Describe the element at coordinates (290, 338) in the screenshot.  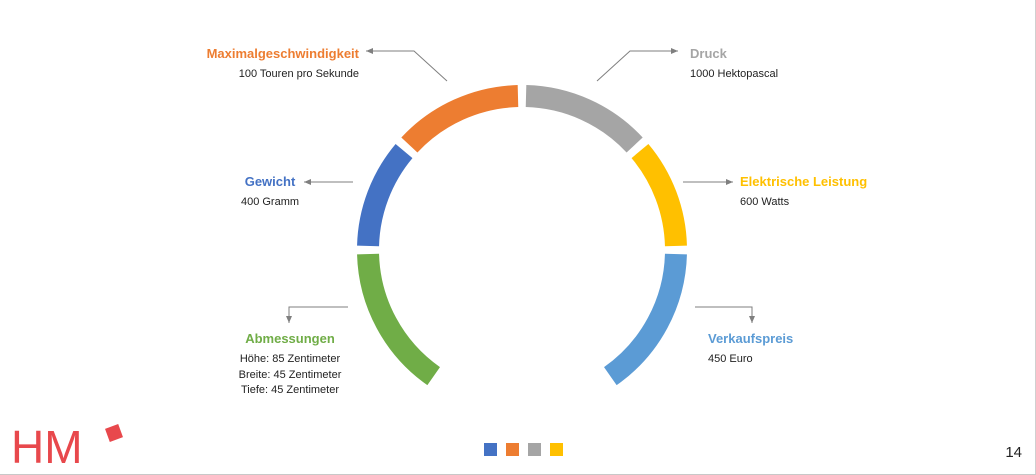
I see `label-title: Abmessungen` at that location.